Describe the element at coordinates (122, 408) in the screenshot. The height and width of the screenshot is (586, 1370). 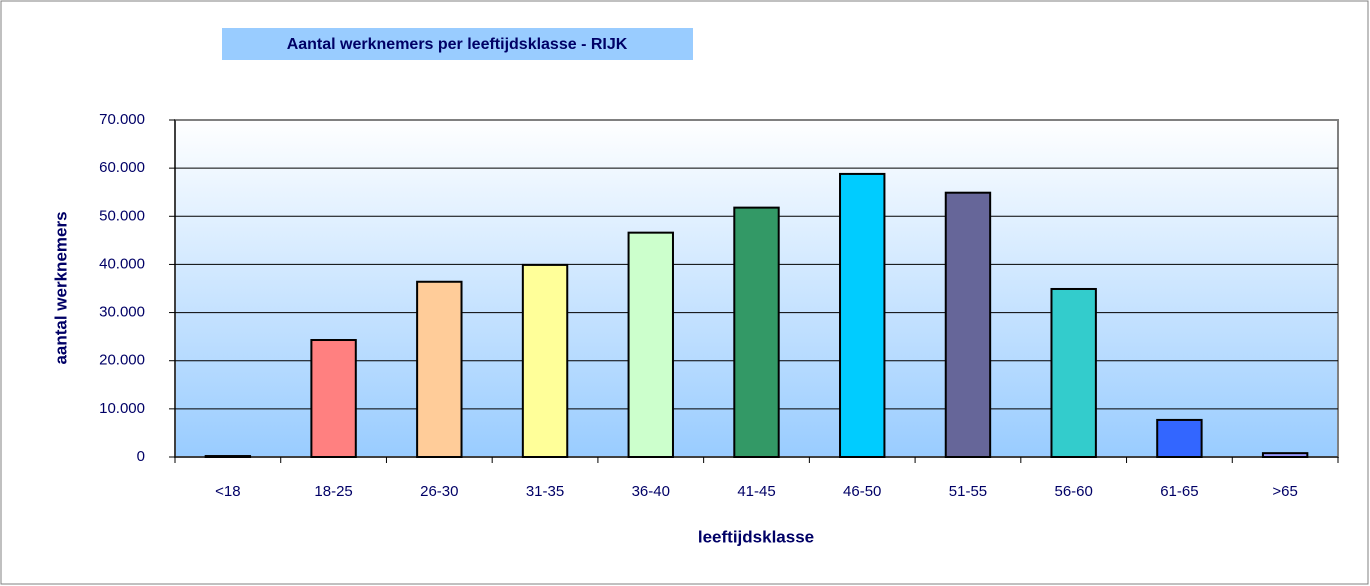
I see `y-tick-label: 10.000` at that location.